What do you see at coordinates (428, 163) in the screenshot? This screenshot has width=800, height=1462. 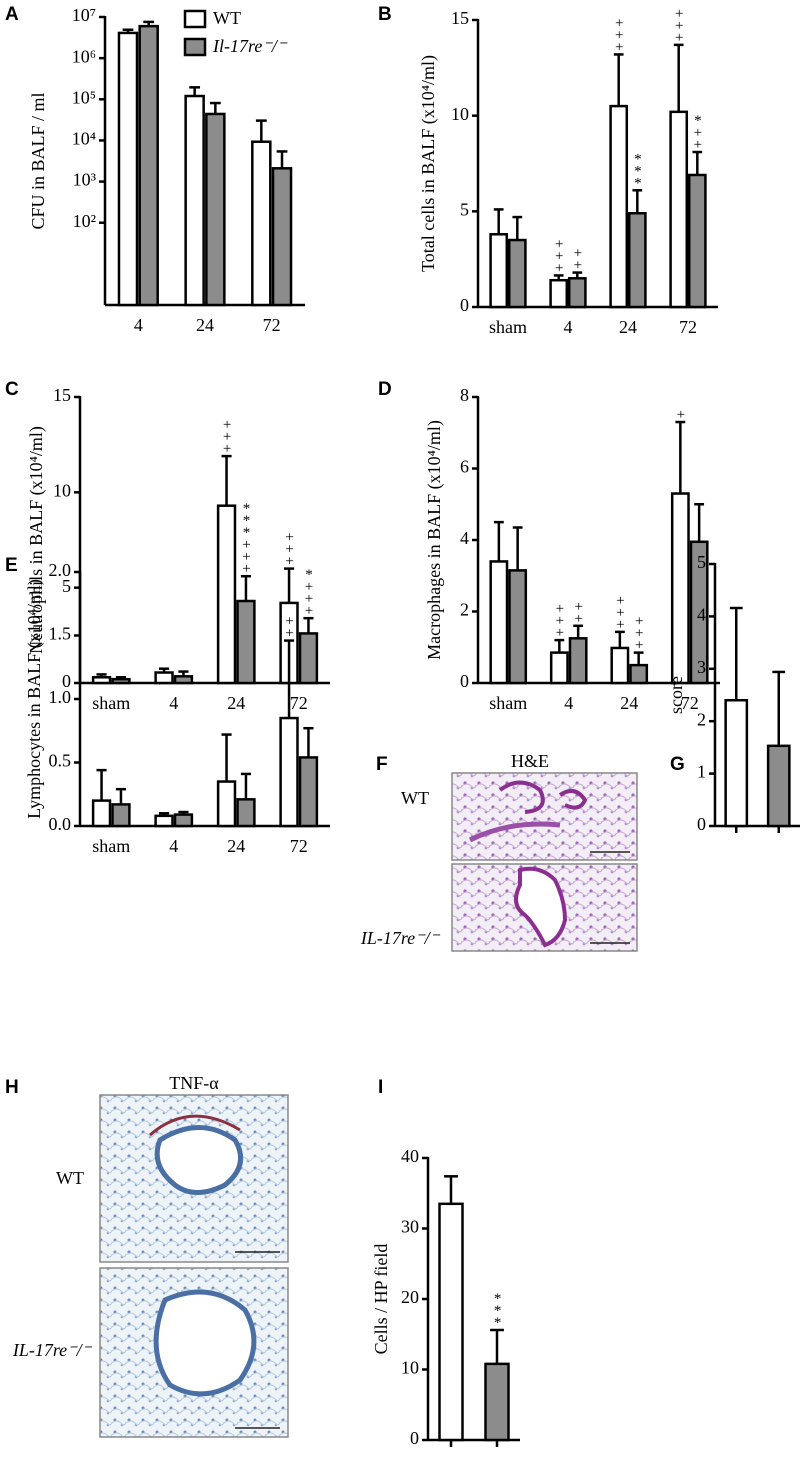 I see `y-axis-label: Total cells in BALF (x10⁴/ml)` at bounding box center [428, 163].